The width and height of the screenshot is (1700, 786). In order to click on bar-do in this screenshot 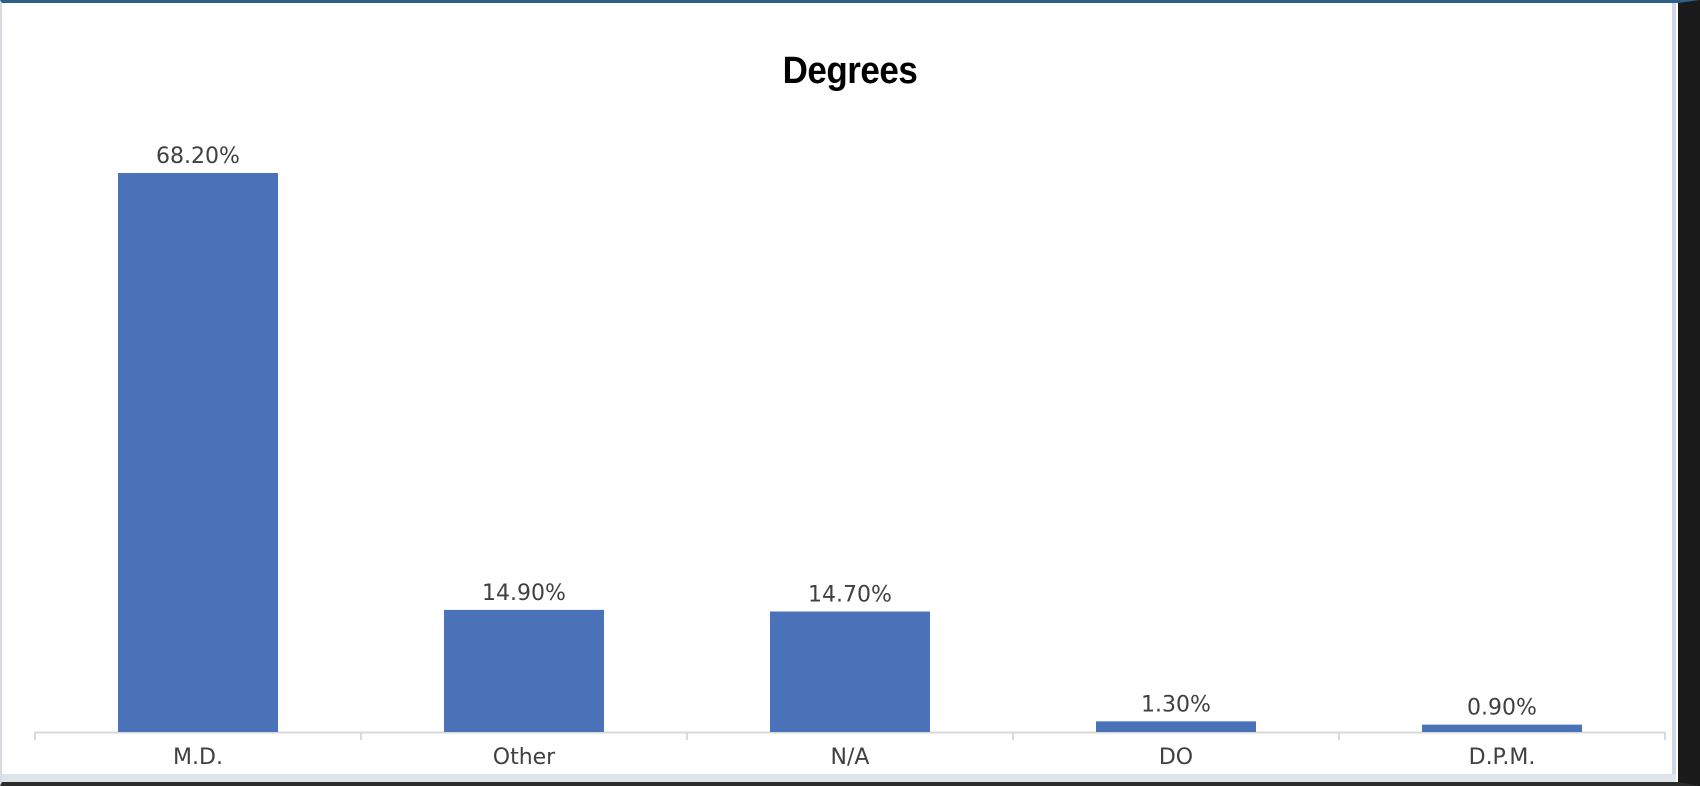, I will do `click(1176, 726)`.